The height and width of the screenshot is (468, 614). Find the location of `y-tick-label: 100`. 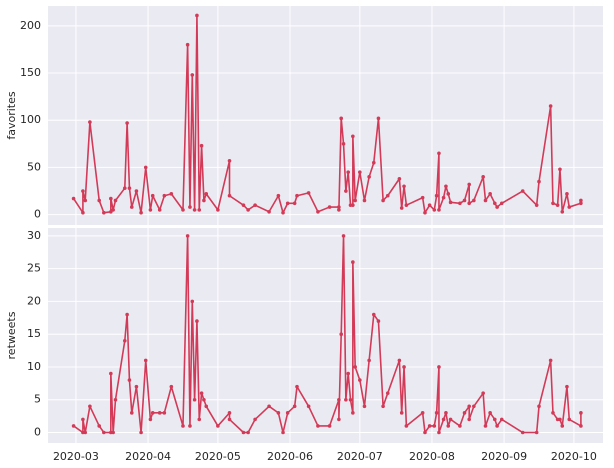

y-tick-label: 100 is located at coordinates (30, 119).